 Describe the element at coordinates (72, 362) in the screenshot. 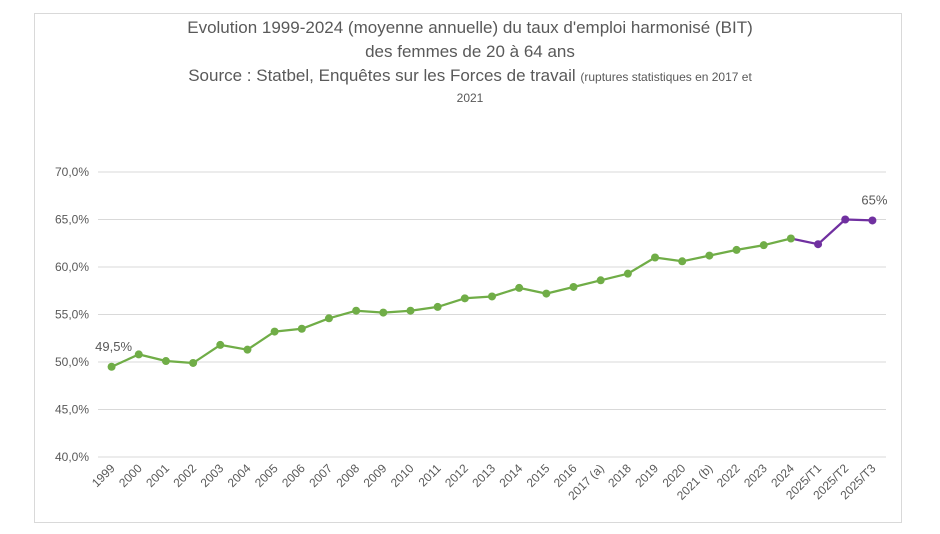

I see `y-tick-label: 50,0%` at that location.